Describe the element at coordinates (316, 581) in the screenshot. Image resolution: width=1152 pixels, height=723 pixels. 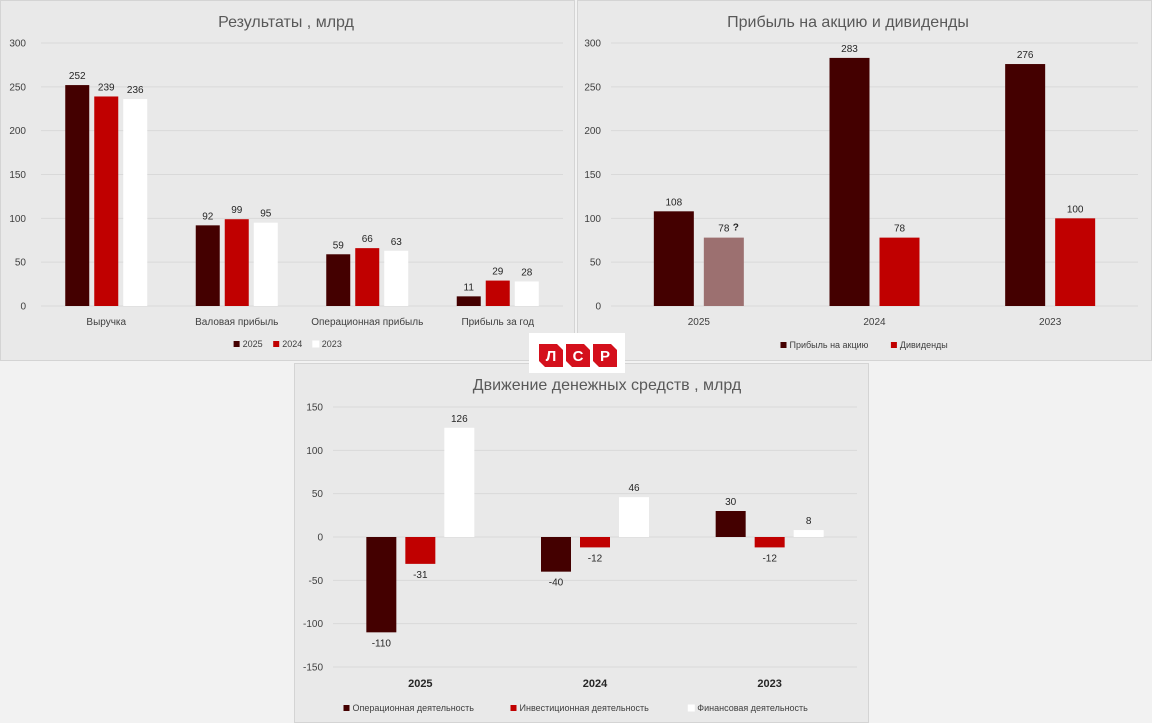
I see `y-tick-label: -50` at that location.